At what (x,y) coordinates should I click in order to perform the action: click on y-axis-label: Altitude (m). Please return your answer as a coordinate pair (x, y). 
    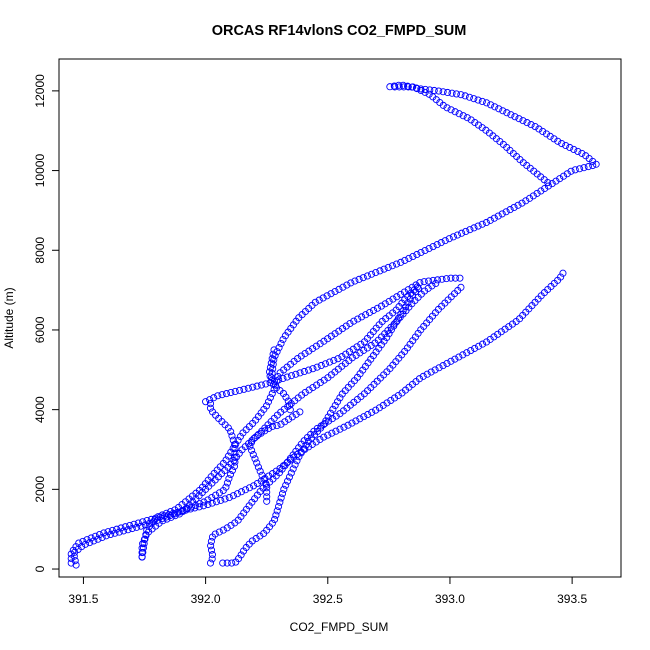
    Looking at the image, I should click on (9, 317).